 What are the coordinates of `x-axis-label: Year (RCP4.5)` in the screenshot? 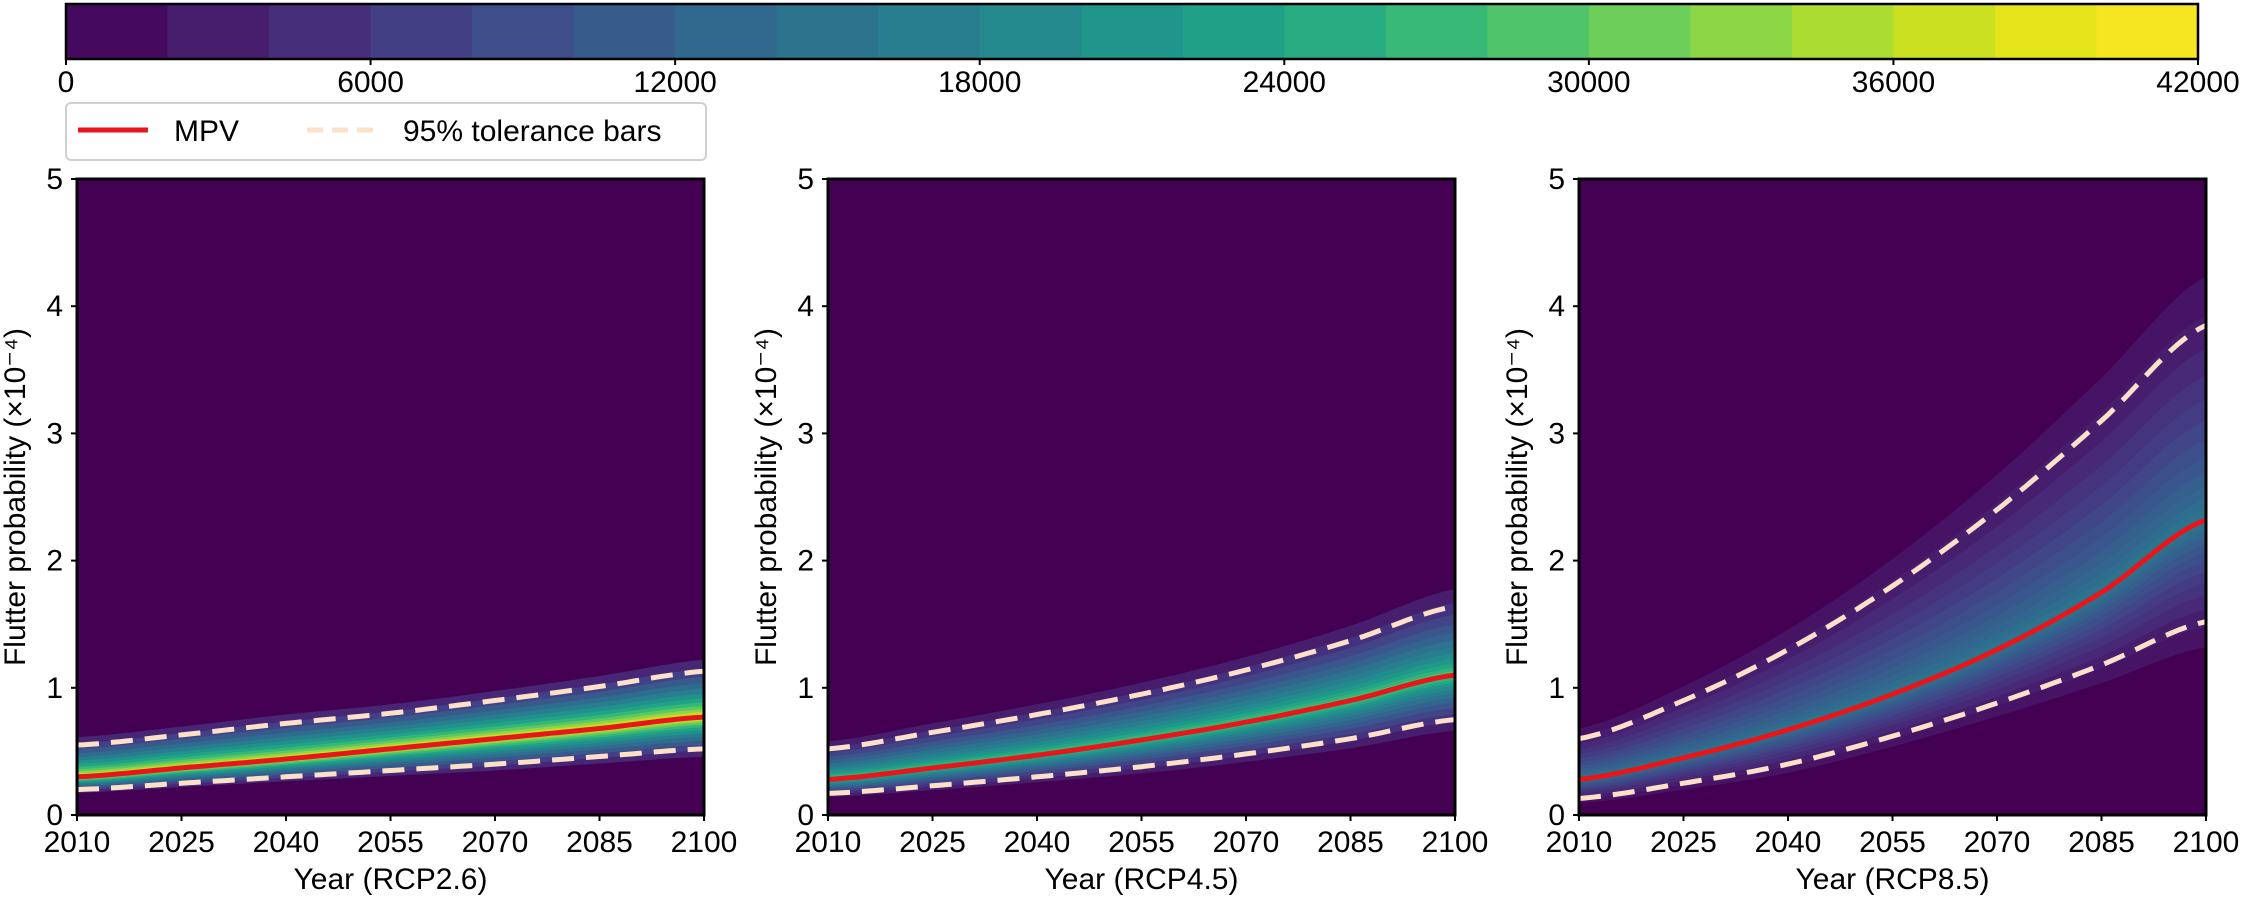 It's located at (1142, 879).